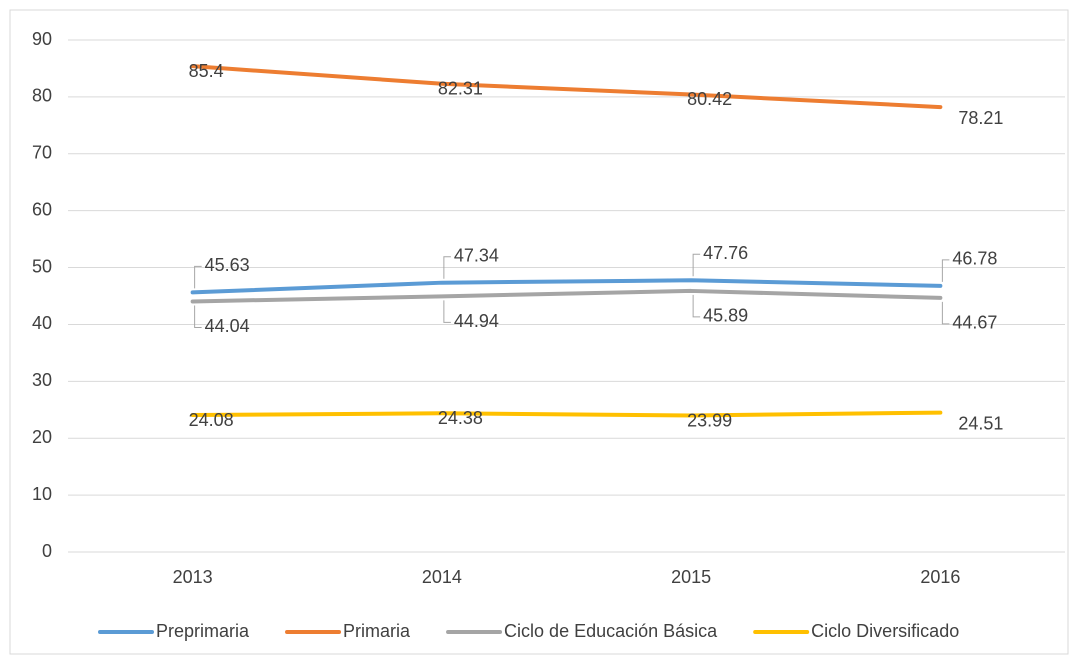  What do you see at coordinates (725, 316) in the screenshot?
I see `data-label: 45.89` at bounding box center [725, 316].